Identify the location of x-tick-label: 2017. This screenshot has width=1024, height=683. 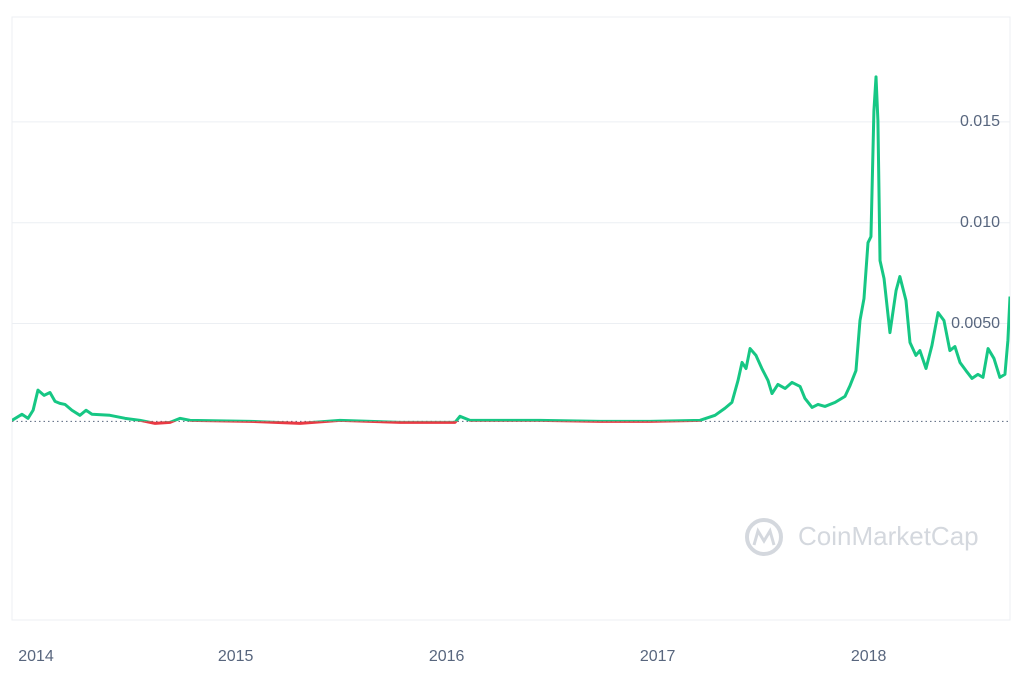
(658, 656).